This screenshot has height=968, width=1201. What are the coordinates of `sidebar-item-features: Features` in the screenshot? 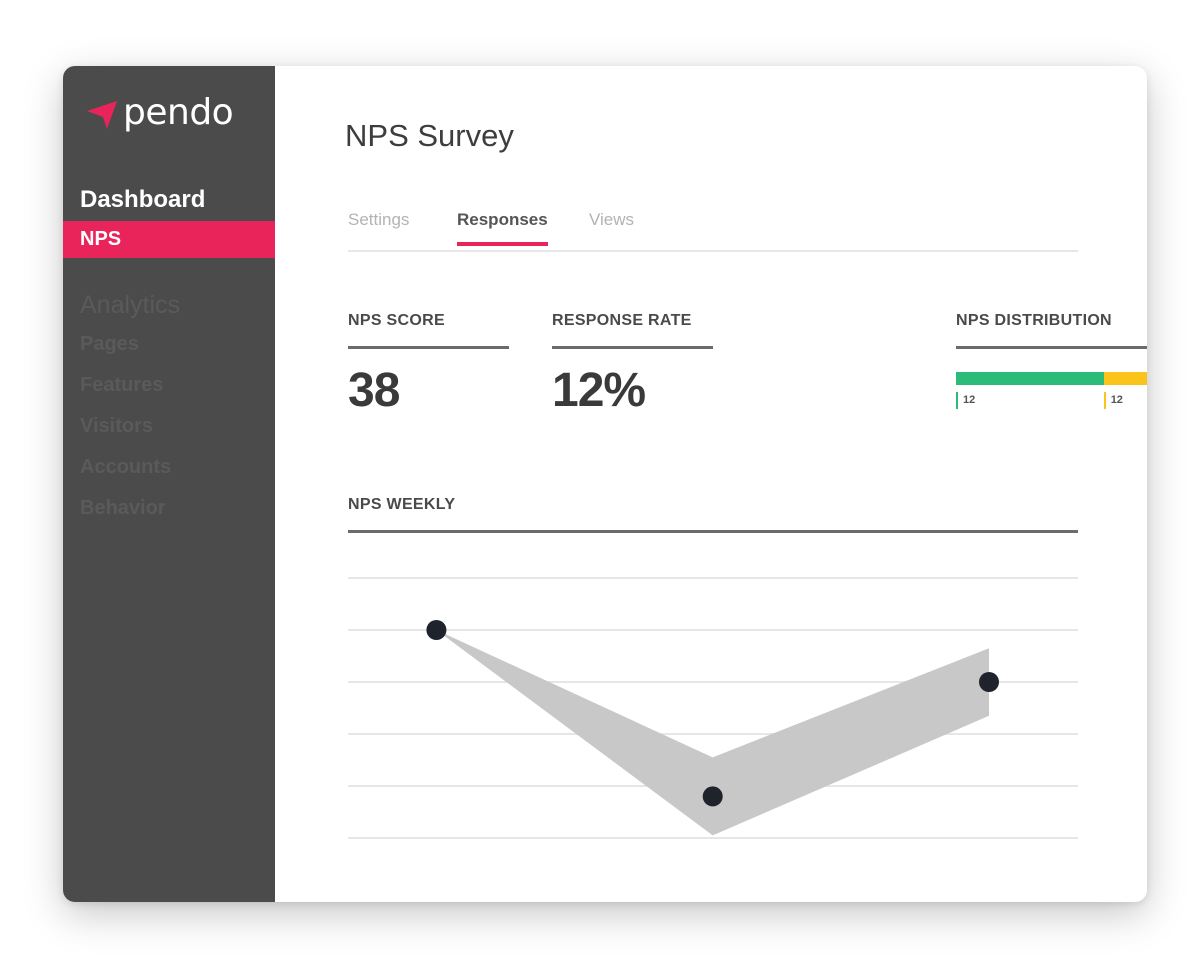 It's located at (122, 385).